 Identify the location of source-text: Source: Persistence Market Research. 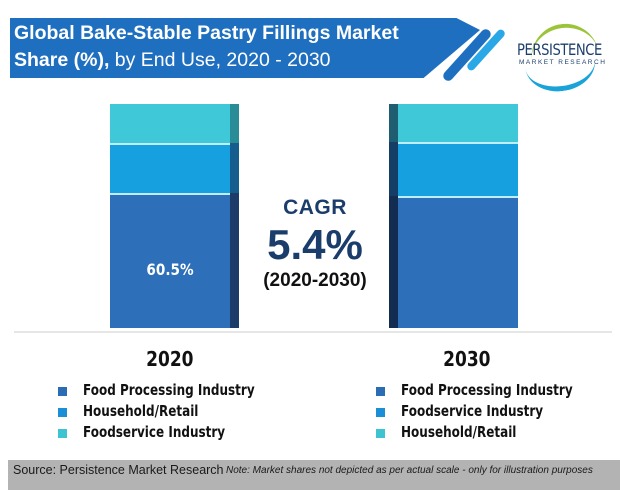
(118, 470).